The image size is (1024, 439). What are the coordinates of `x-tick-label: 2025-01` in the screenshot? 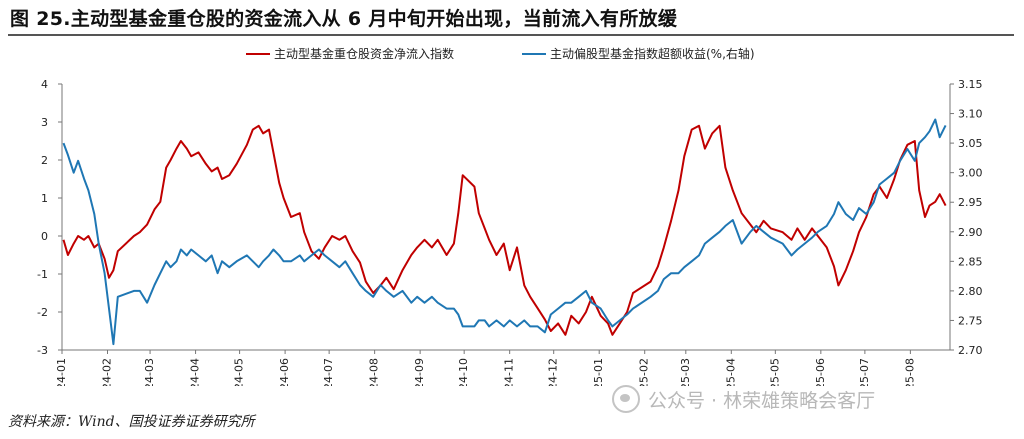 It's located at (598, 372).